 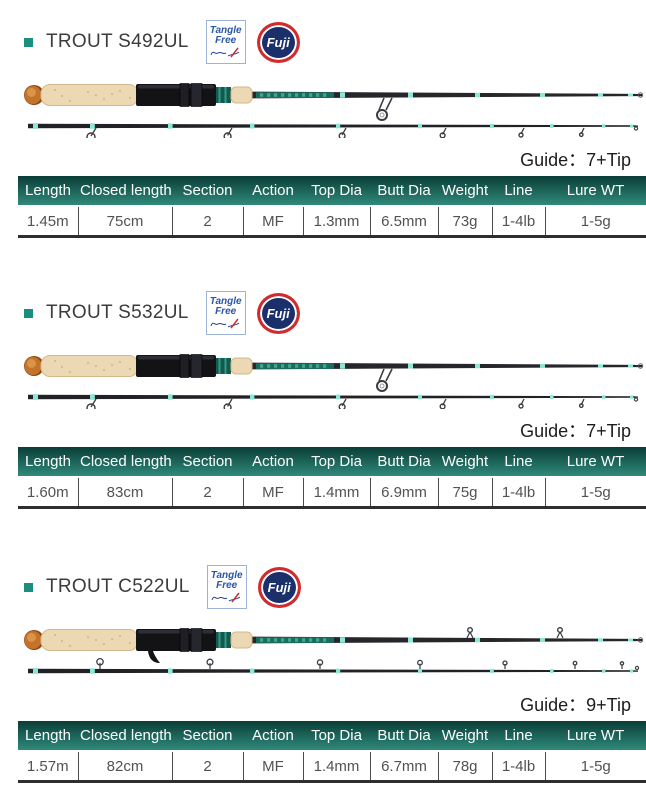 What do you see at coordinates (464, 222) in the screenshot?
I see `cell-weight: 73g` at bounding box center [464, 222].